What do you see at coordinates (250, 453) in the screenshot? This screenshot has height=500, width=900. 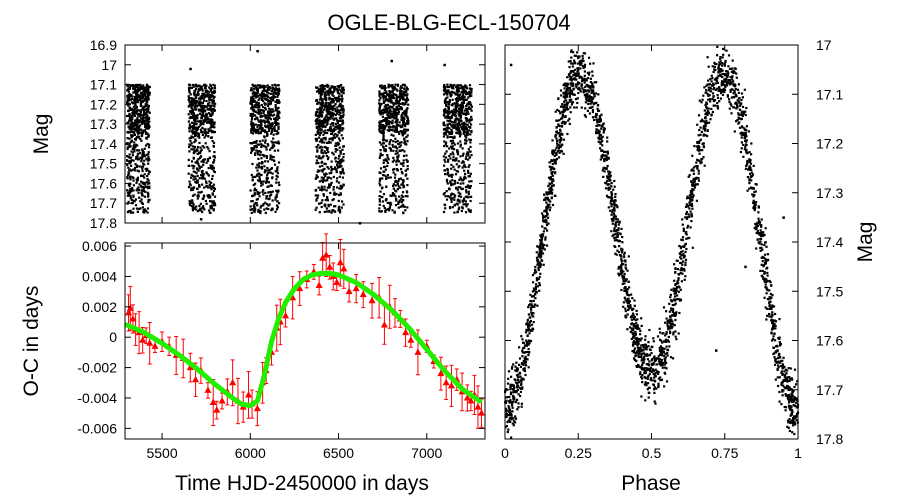 I see `oc-xtick-label: 6000` at bounding box center [250, 453].